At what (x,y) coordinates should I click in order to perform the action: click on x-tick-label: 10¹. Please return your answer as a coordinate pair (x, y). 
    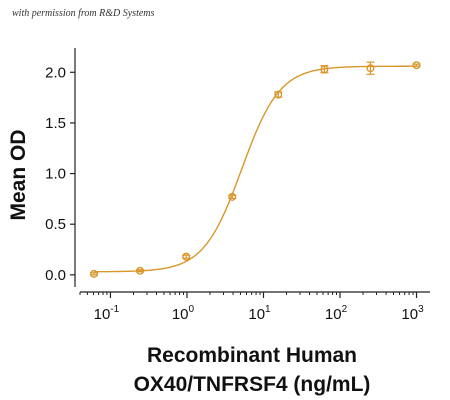
    Looking at the image, I should click on (259, 313).